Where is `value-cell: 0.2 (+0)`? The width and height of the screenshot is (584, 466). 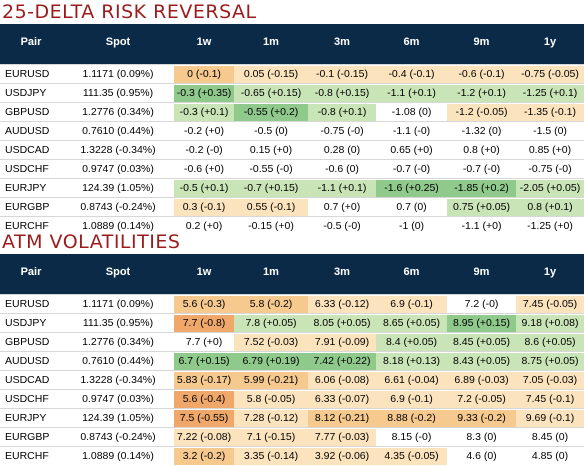
value-cell: 0.2 (+0) is located at coordinates (204, 226).